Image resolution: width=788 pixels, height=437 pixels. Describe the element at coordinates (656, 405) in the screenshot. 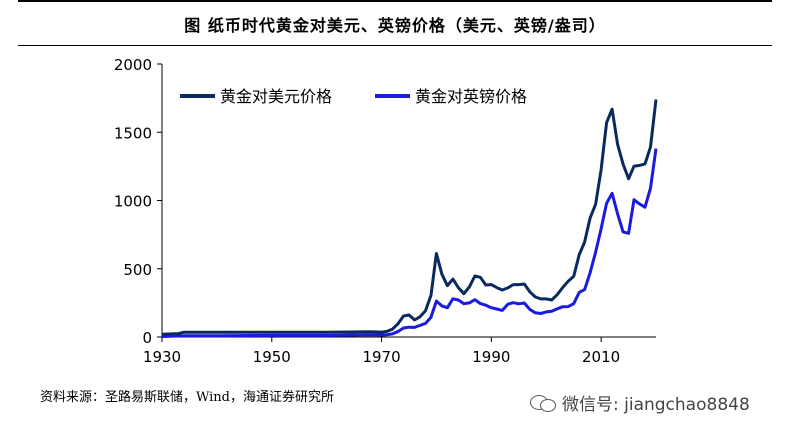

I see `watermark-text: 微信号: jiangchao8848` at that location.